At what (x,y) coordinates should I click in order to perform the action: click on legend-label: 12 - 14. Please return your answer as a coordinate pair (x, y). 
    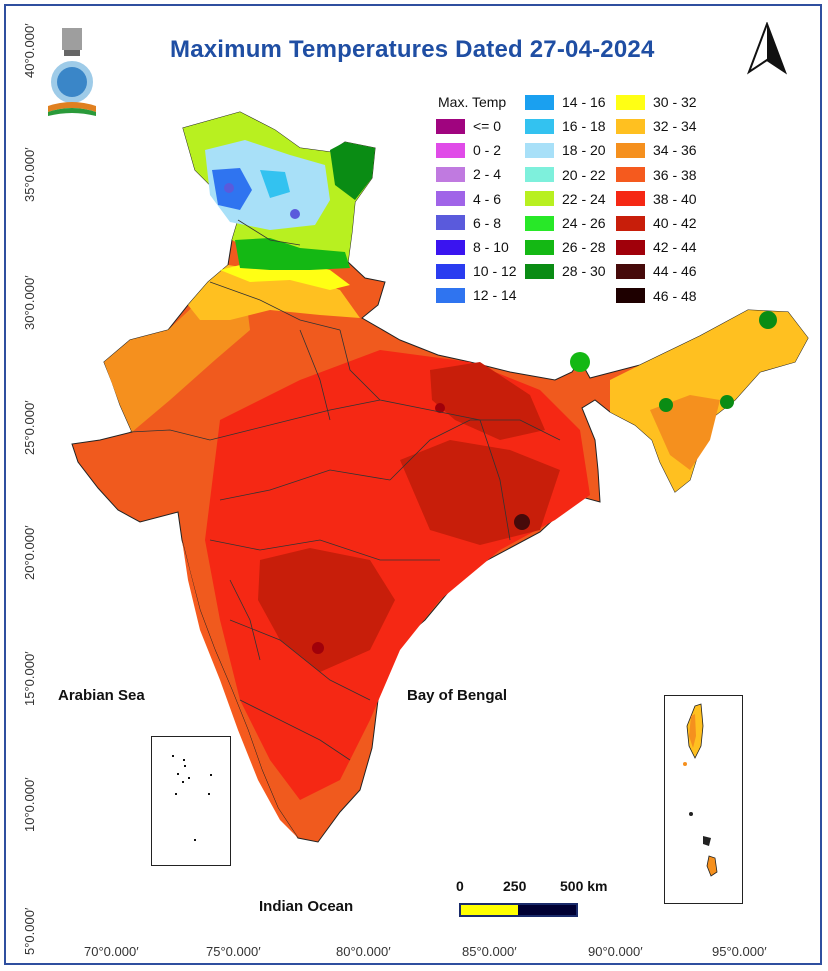
    Looking at the image, I should click on (495, 295).